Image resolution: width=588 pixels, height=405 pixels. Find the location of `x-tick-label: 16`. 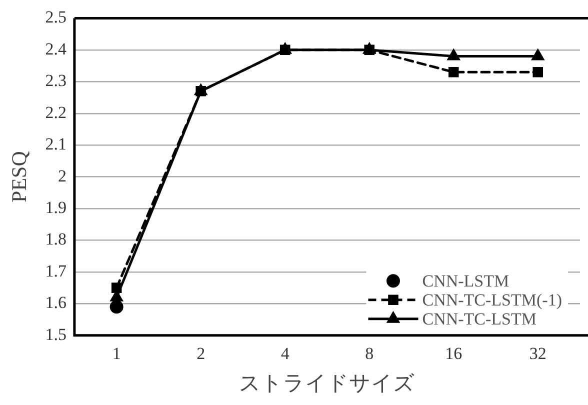

x-tick-label: 16 is located at coordinates (453, 354).